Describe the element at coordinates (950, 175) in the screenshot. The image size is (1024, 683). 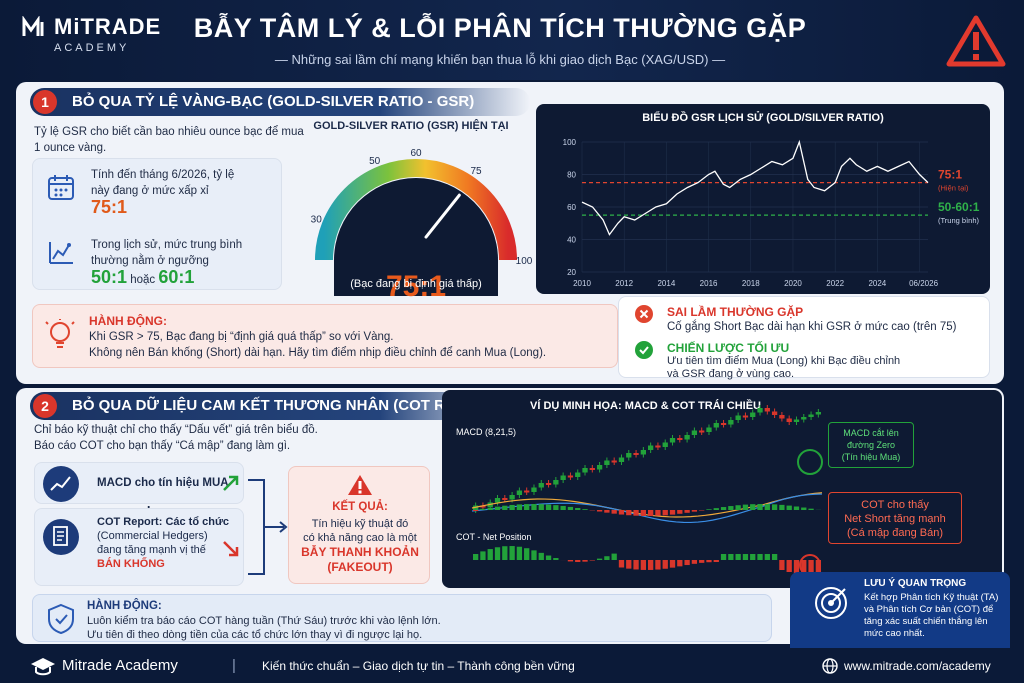
I see `gsr-ref-label: 75:1` at that location.